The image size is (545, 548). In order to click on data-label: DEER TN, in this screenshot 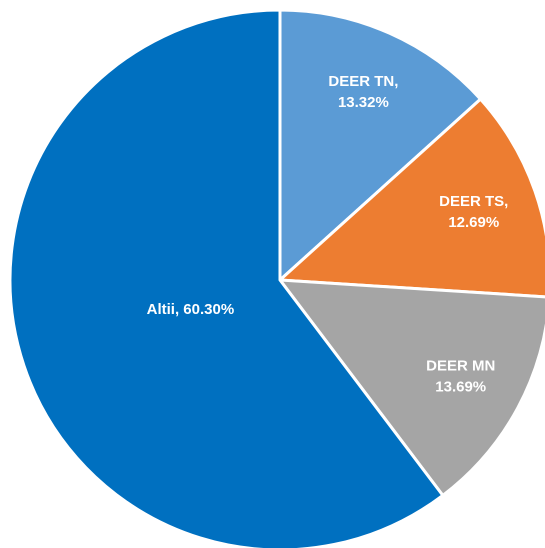, I will do `click(363, 81)`.